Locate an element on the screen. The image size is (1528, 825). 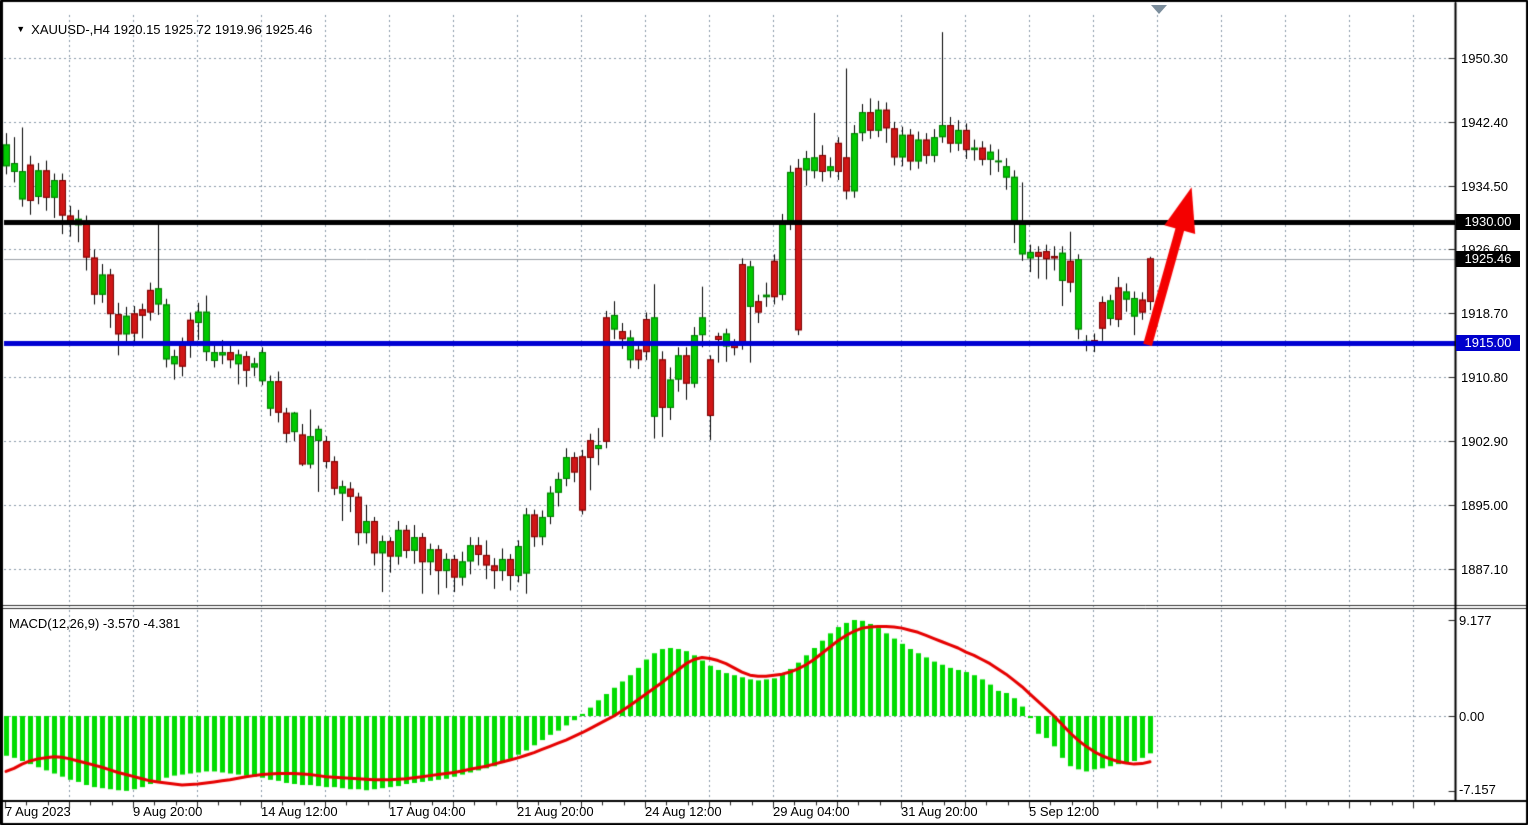
symbol-dropdown-icon: ▼ is located at coordinates (21, 29).